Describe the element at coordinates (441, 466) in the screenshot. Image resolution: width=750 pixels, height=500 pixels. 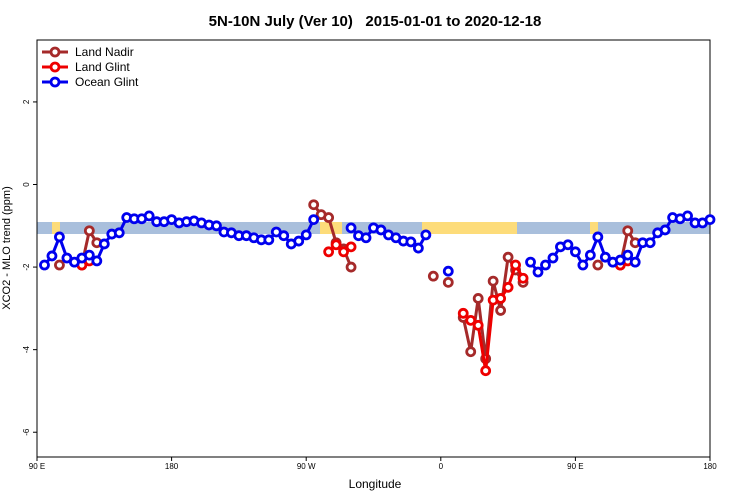
I see `x-tick-label: 0` at that location.